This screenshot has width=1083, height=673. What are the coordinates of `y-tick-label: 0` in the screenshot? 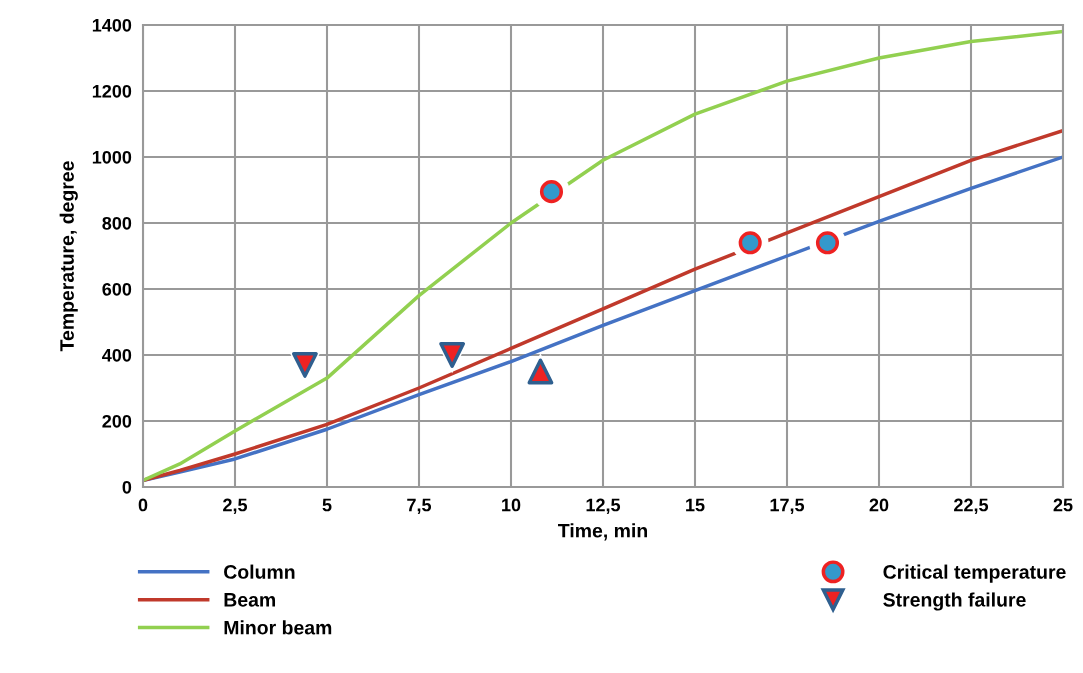 It's located at (127, 487).